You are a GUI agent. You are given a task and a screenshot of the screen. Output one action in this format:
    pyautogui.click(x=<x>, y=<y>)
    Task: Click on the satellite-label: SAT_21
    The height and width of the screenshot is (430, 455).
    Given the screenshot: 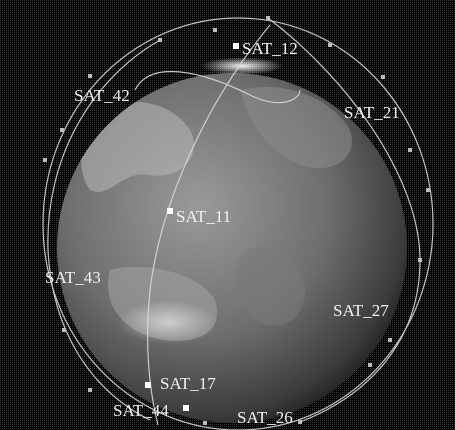 What is the action you would take?
    pyautogui.click(x=372, y=112)
    